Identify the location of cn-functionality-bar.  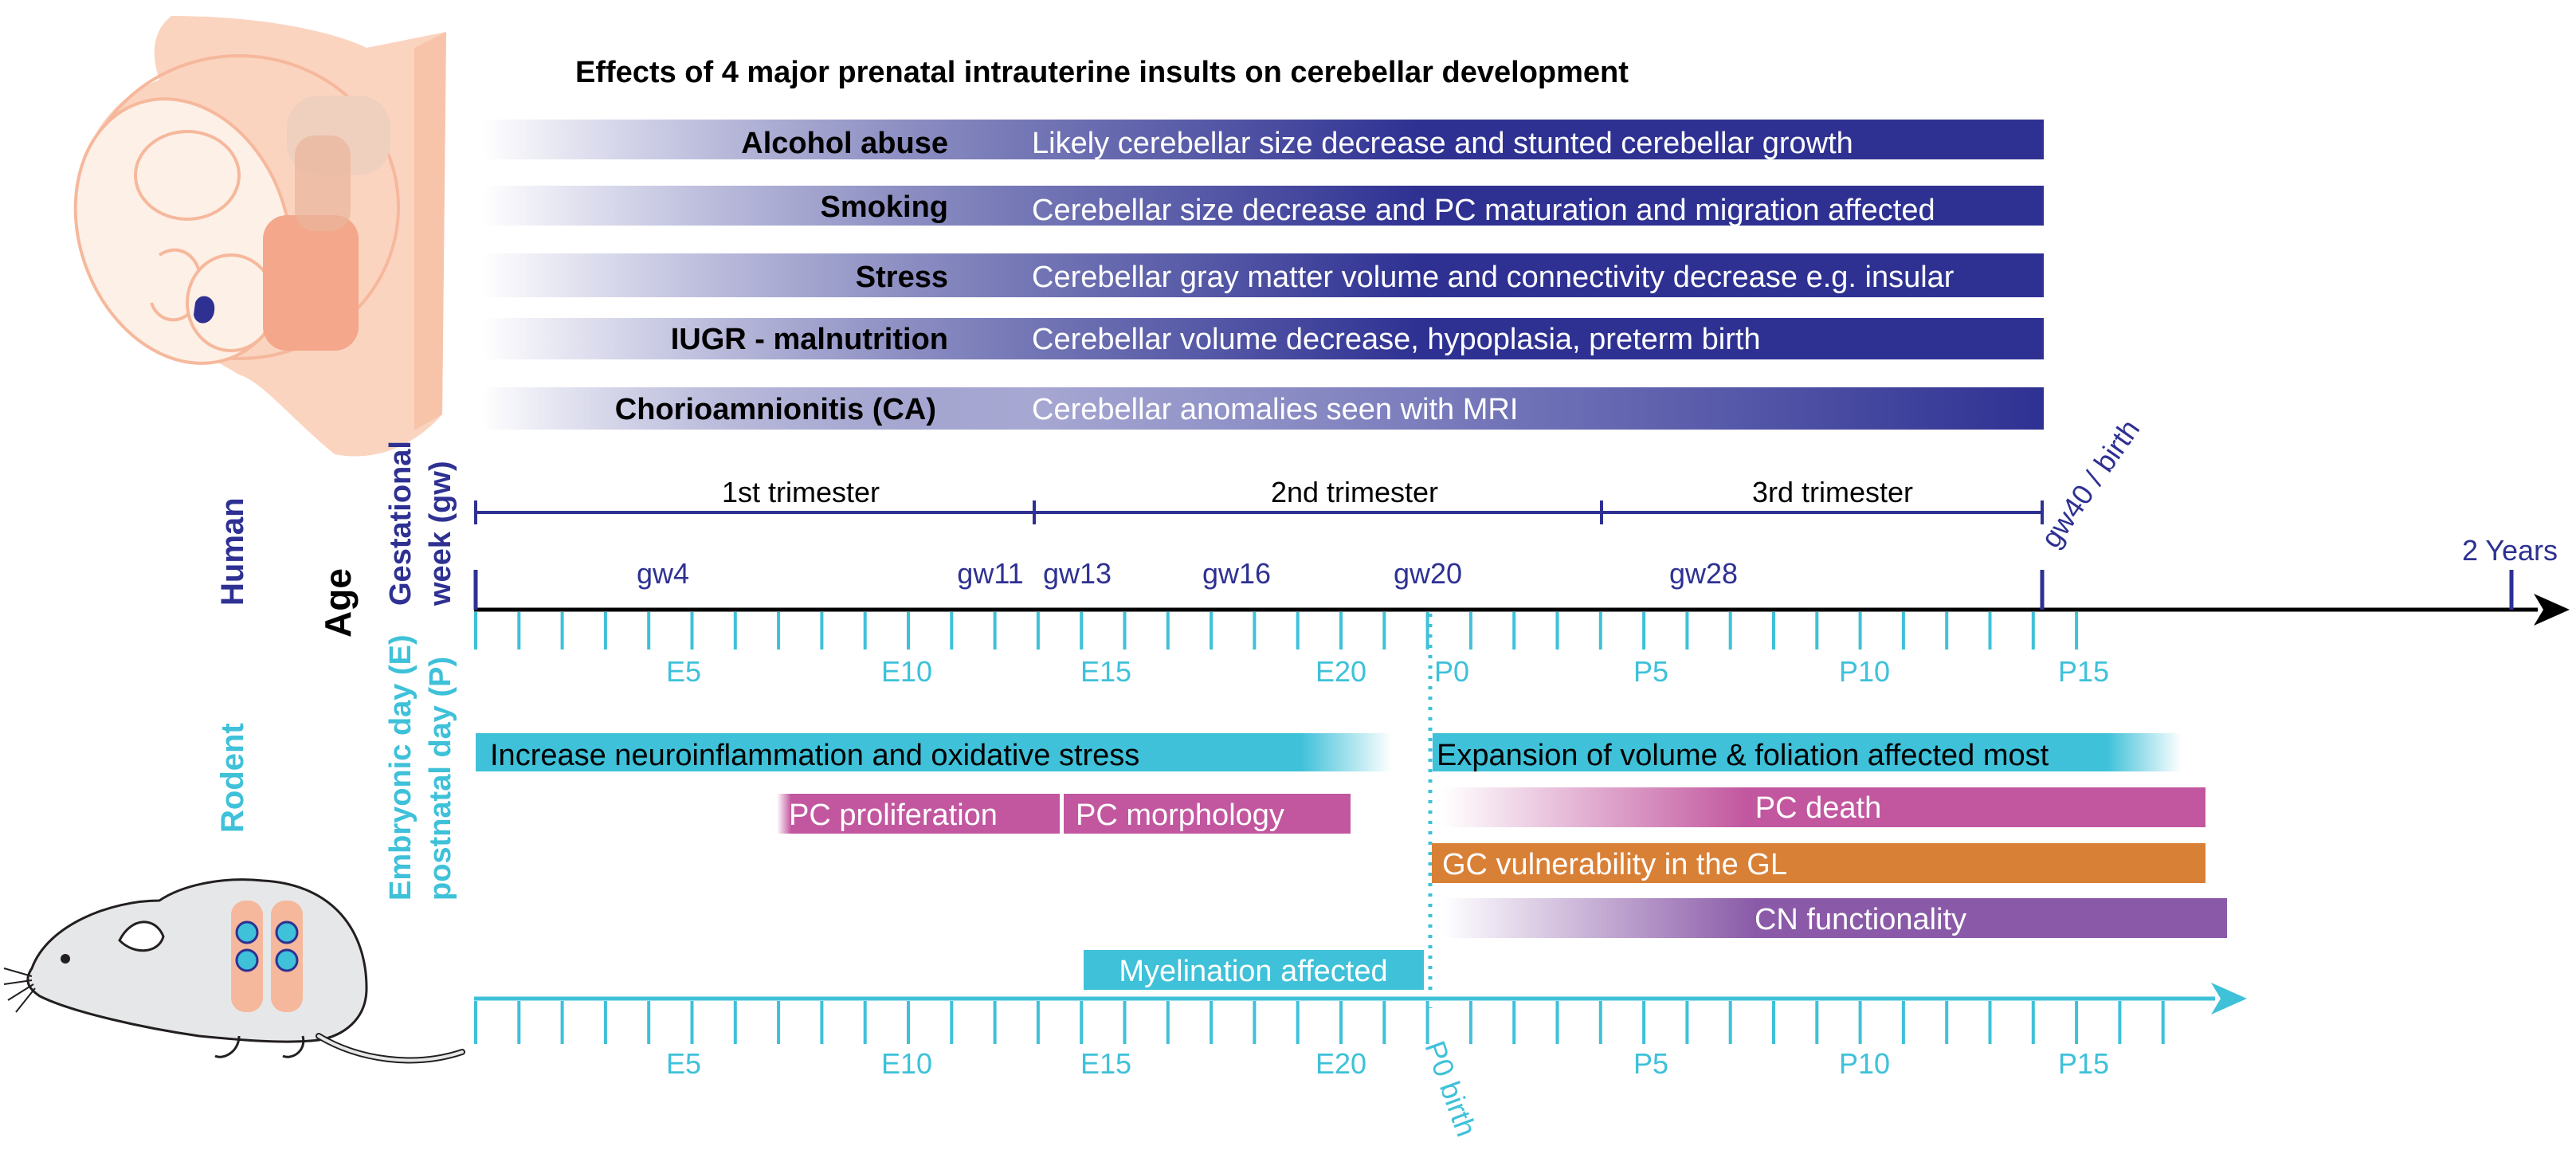
(1834, 918).